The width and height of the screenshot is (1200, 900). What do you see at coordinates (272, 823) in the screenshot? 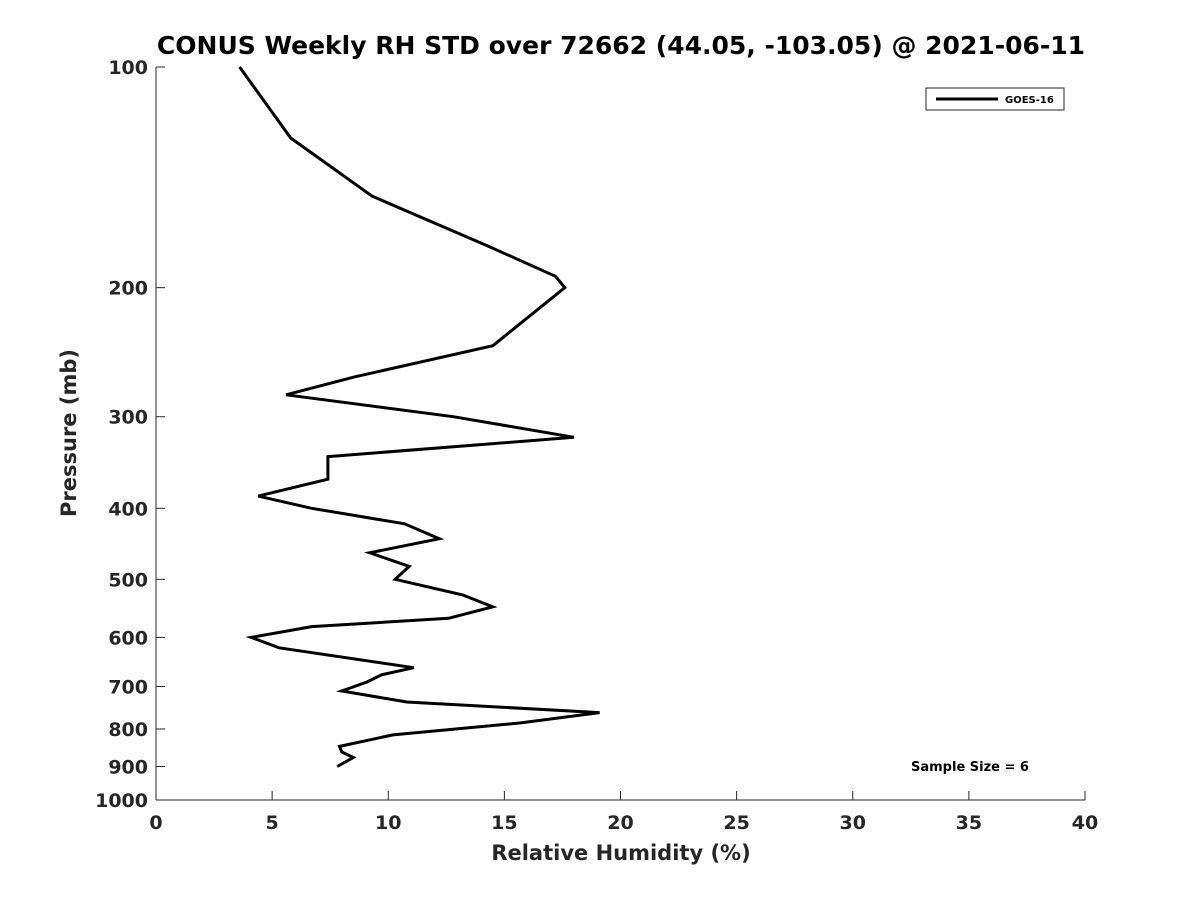
I see `x-tick-label: 5` at bounding box center [272, 823].